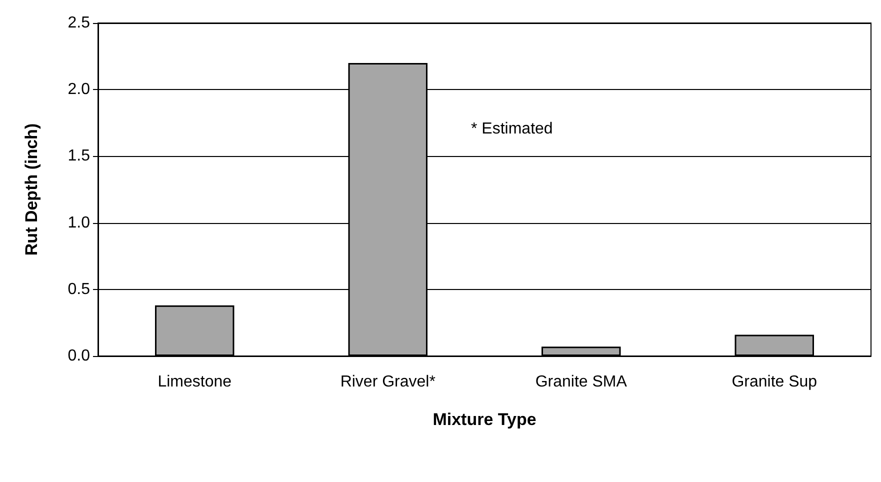 This screenshot has height=482, width=881. I want to click on x-axis-title: Mixture Type, so click(484, 419).